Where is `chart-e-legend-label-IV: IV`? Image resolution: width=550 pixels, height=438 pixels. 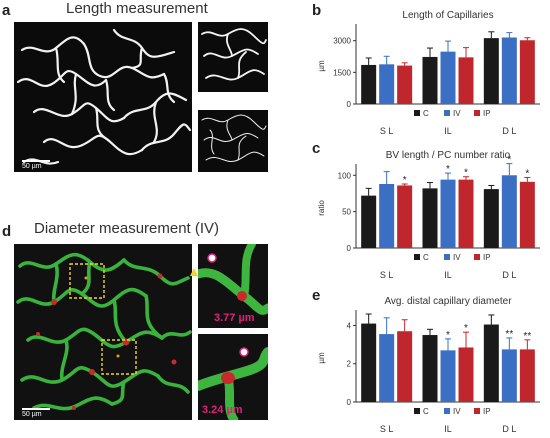 chart-e-legend-label-IV: IV is located at coordinates (457, 411).